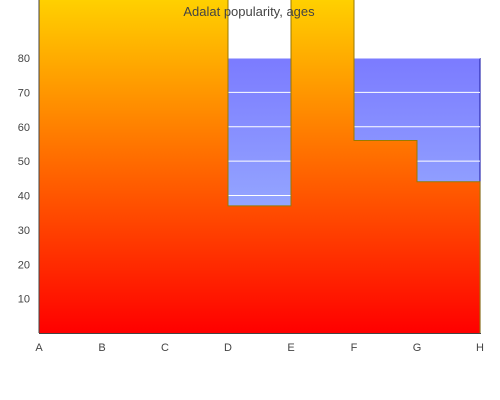 This screenshot has width=500, height=400. Describe the element at coordinates (24, 162) in the screenshot. I see `y-tick-label: 50` at that location.